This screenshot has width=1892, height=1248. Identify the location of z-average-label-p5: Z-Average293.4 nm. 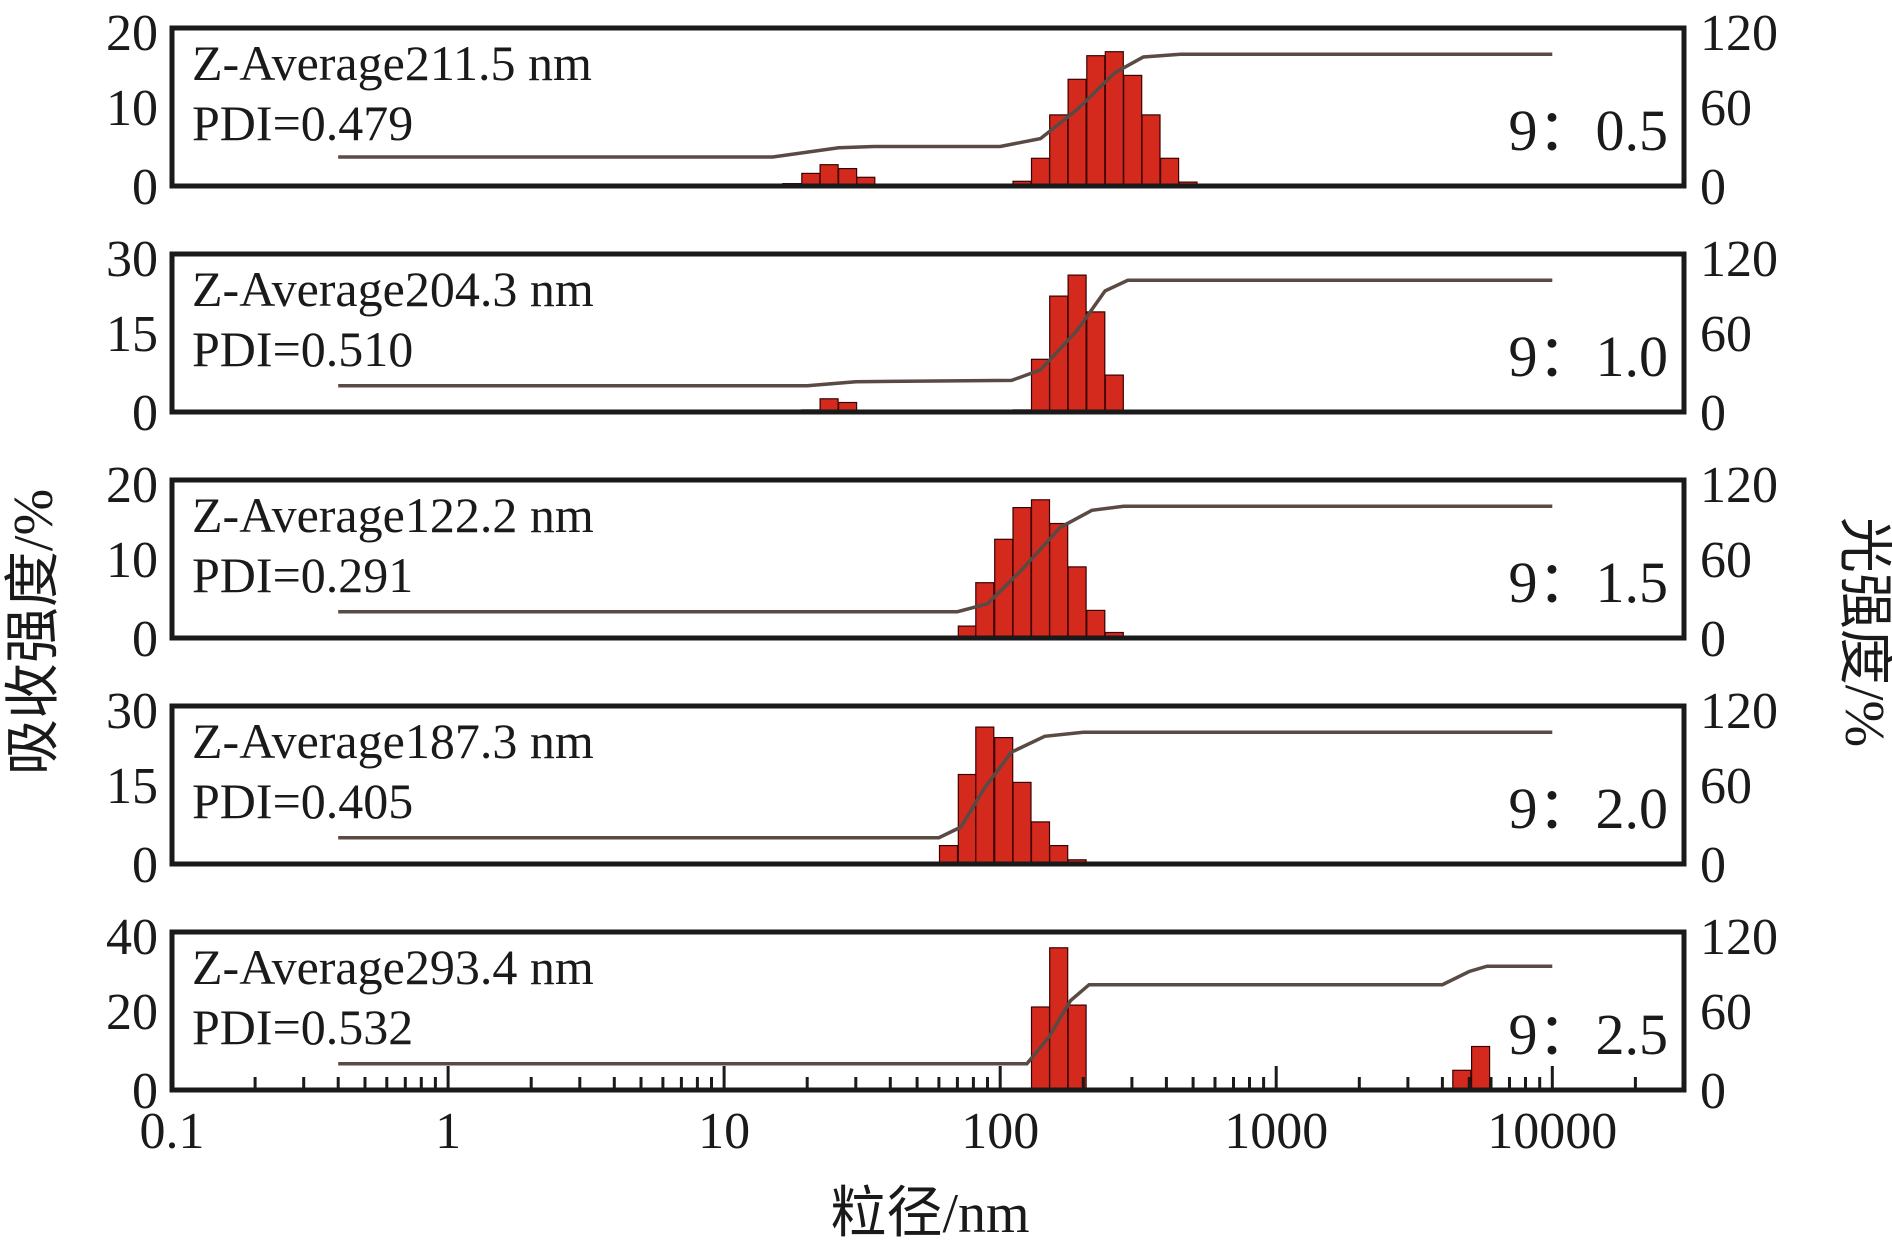
(393, 967).